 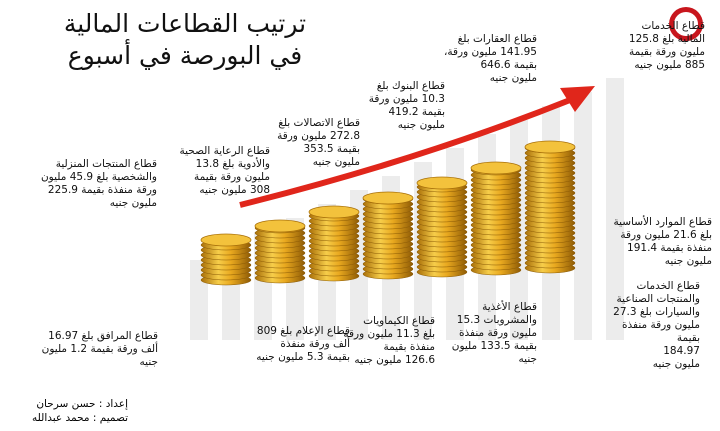 I want to click on annotation-line: والأدوية بلغ 13.8, so click(x=232, y=164).